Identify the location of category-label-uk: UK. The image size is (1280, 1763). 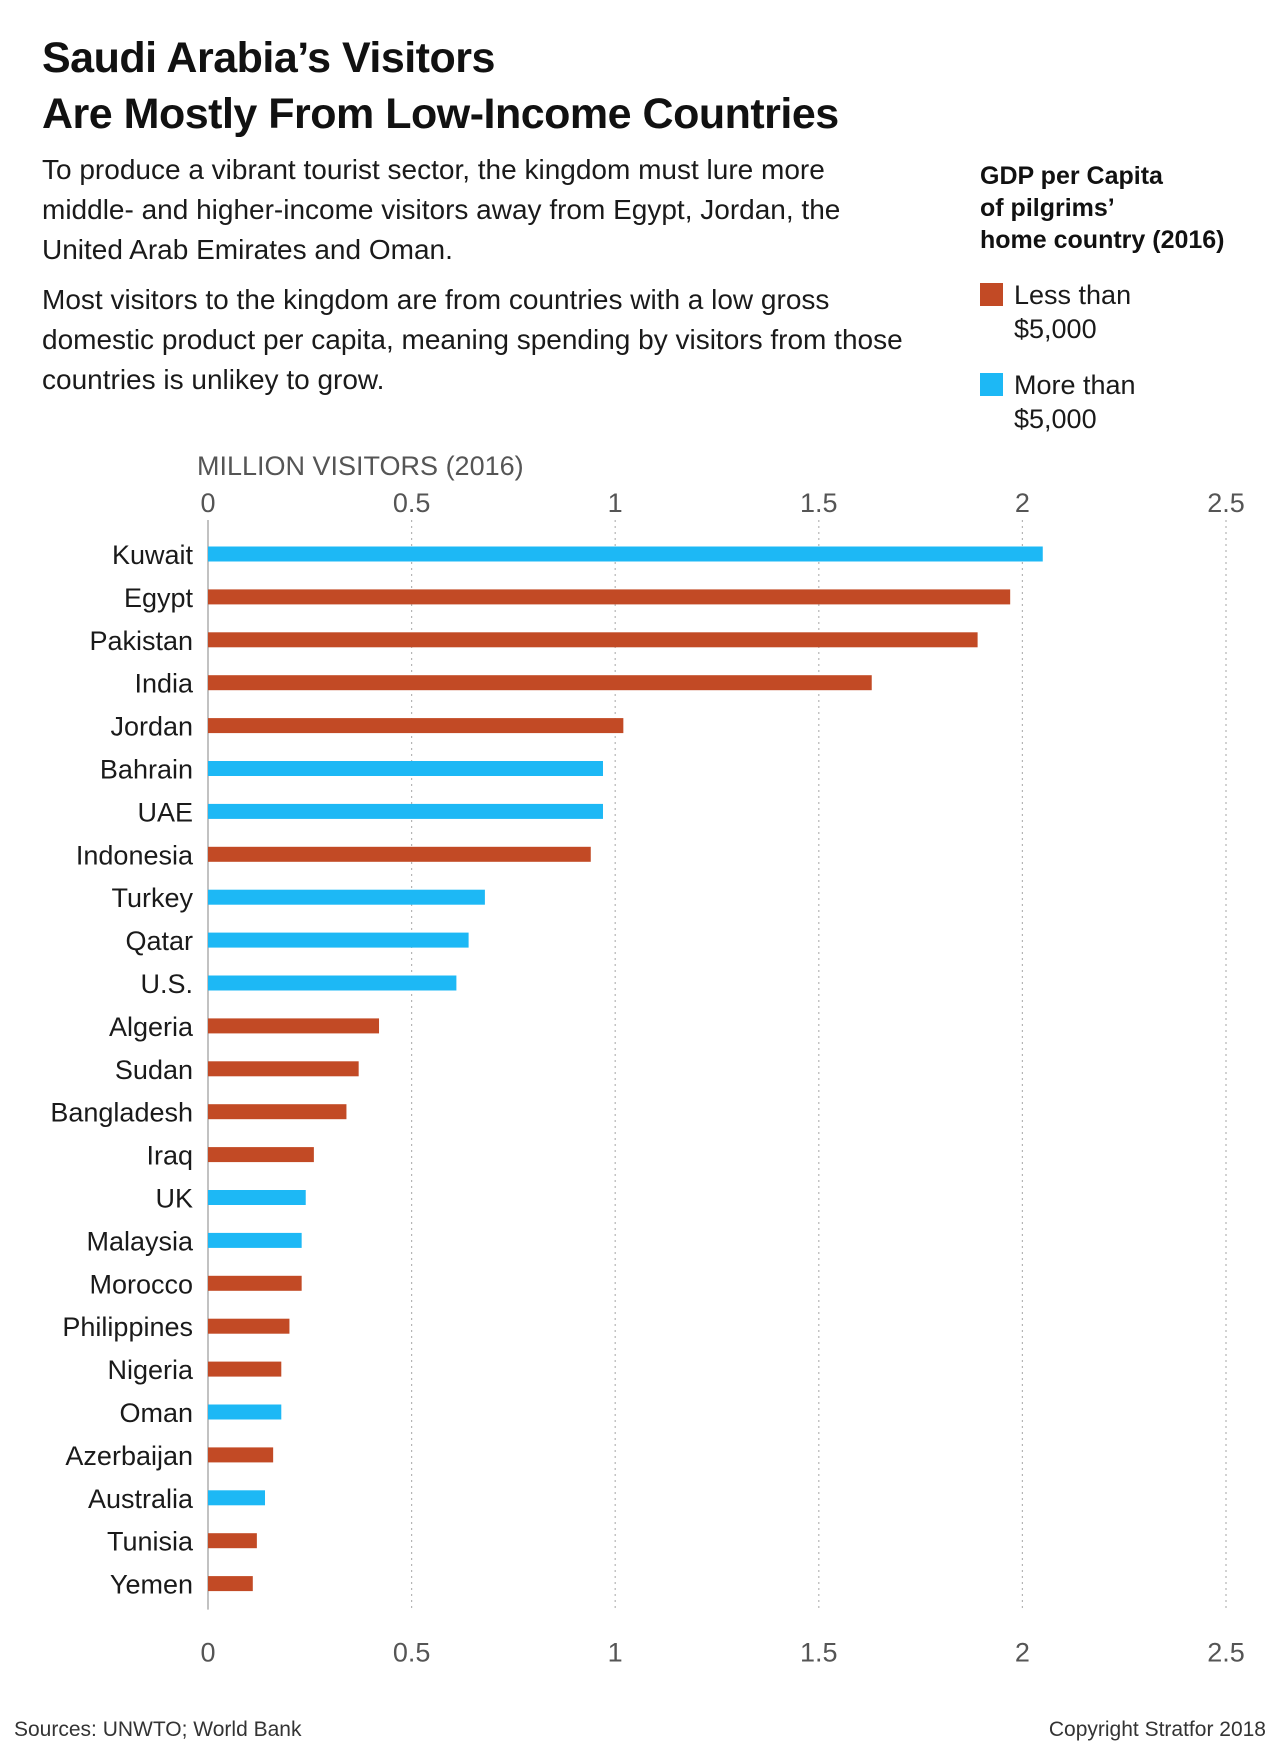
(174, 1199).